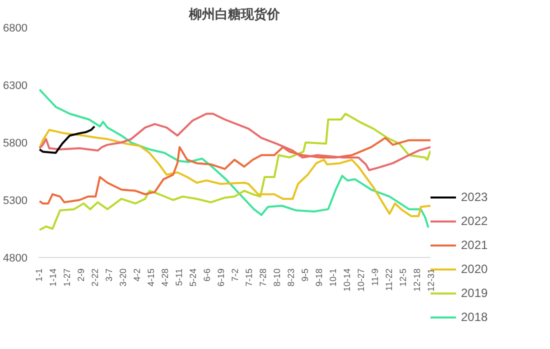  What do you see at coordinates (95, 277) in the screenshot?
I see `x-tick-label: 2-22` at bounding box center [95, 277].